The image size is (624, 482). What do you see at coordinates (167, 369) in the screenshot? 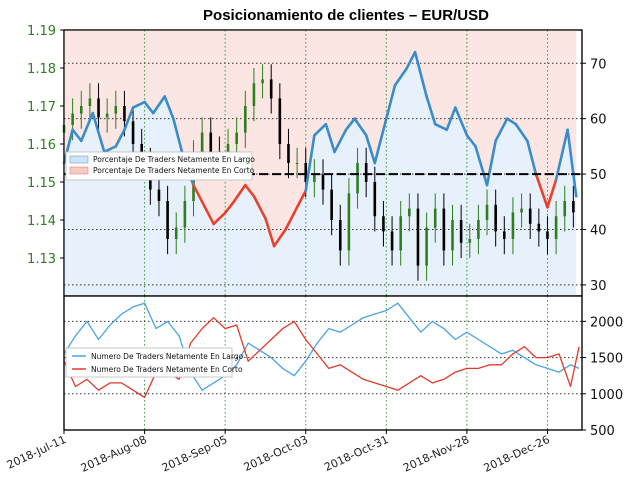
I see `legend-label-count-short: Numero De Traders Netamente En Corto` at bounding box center [167, 369].